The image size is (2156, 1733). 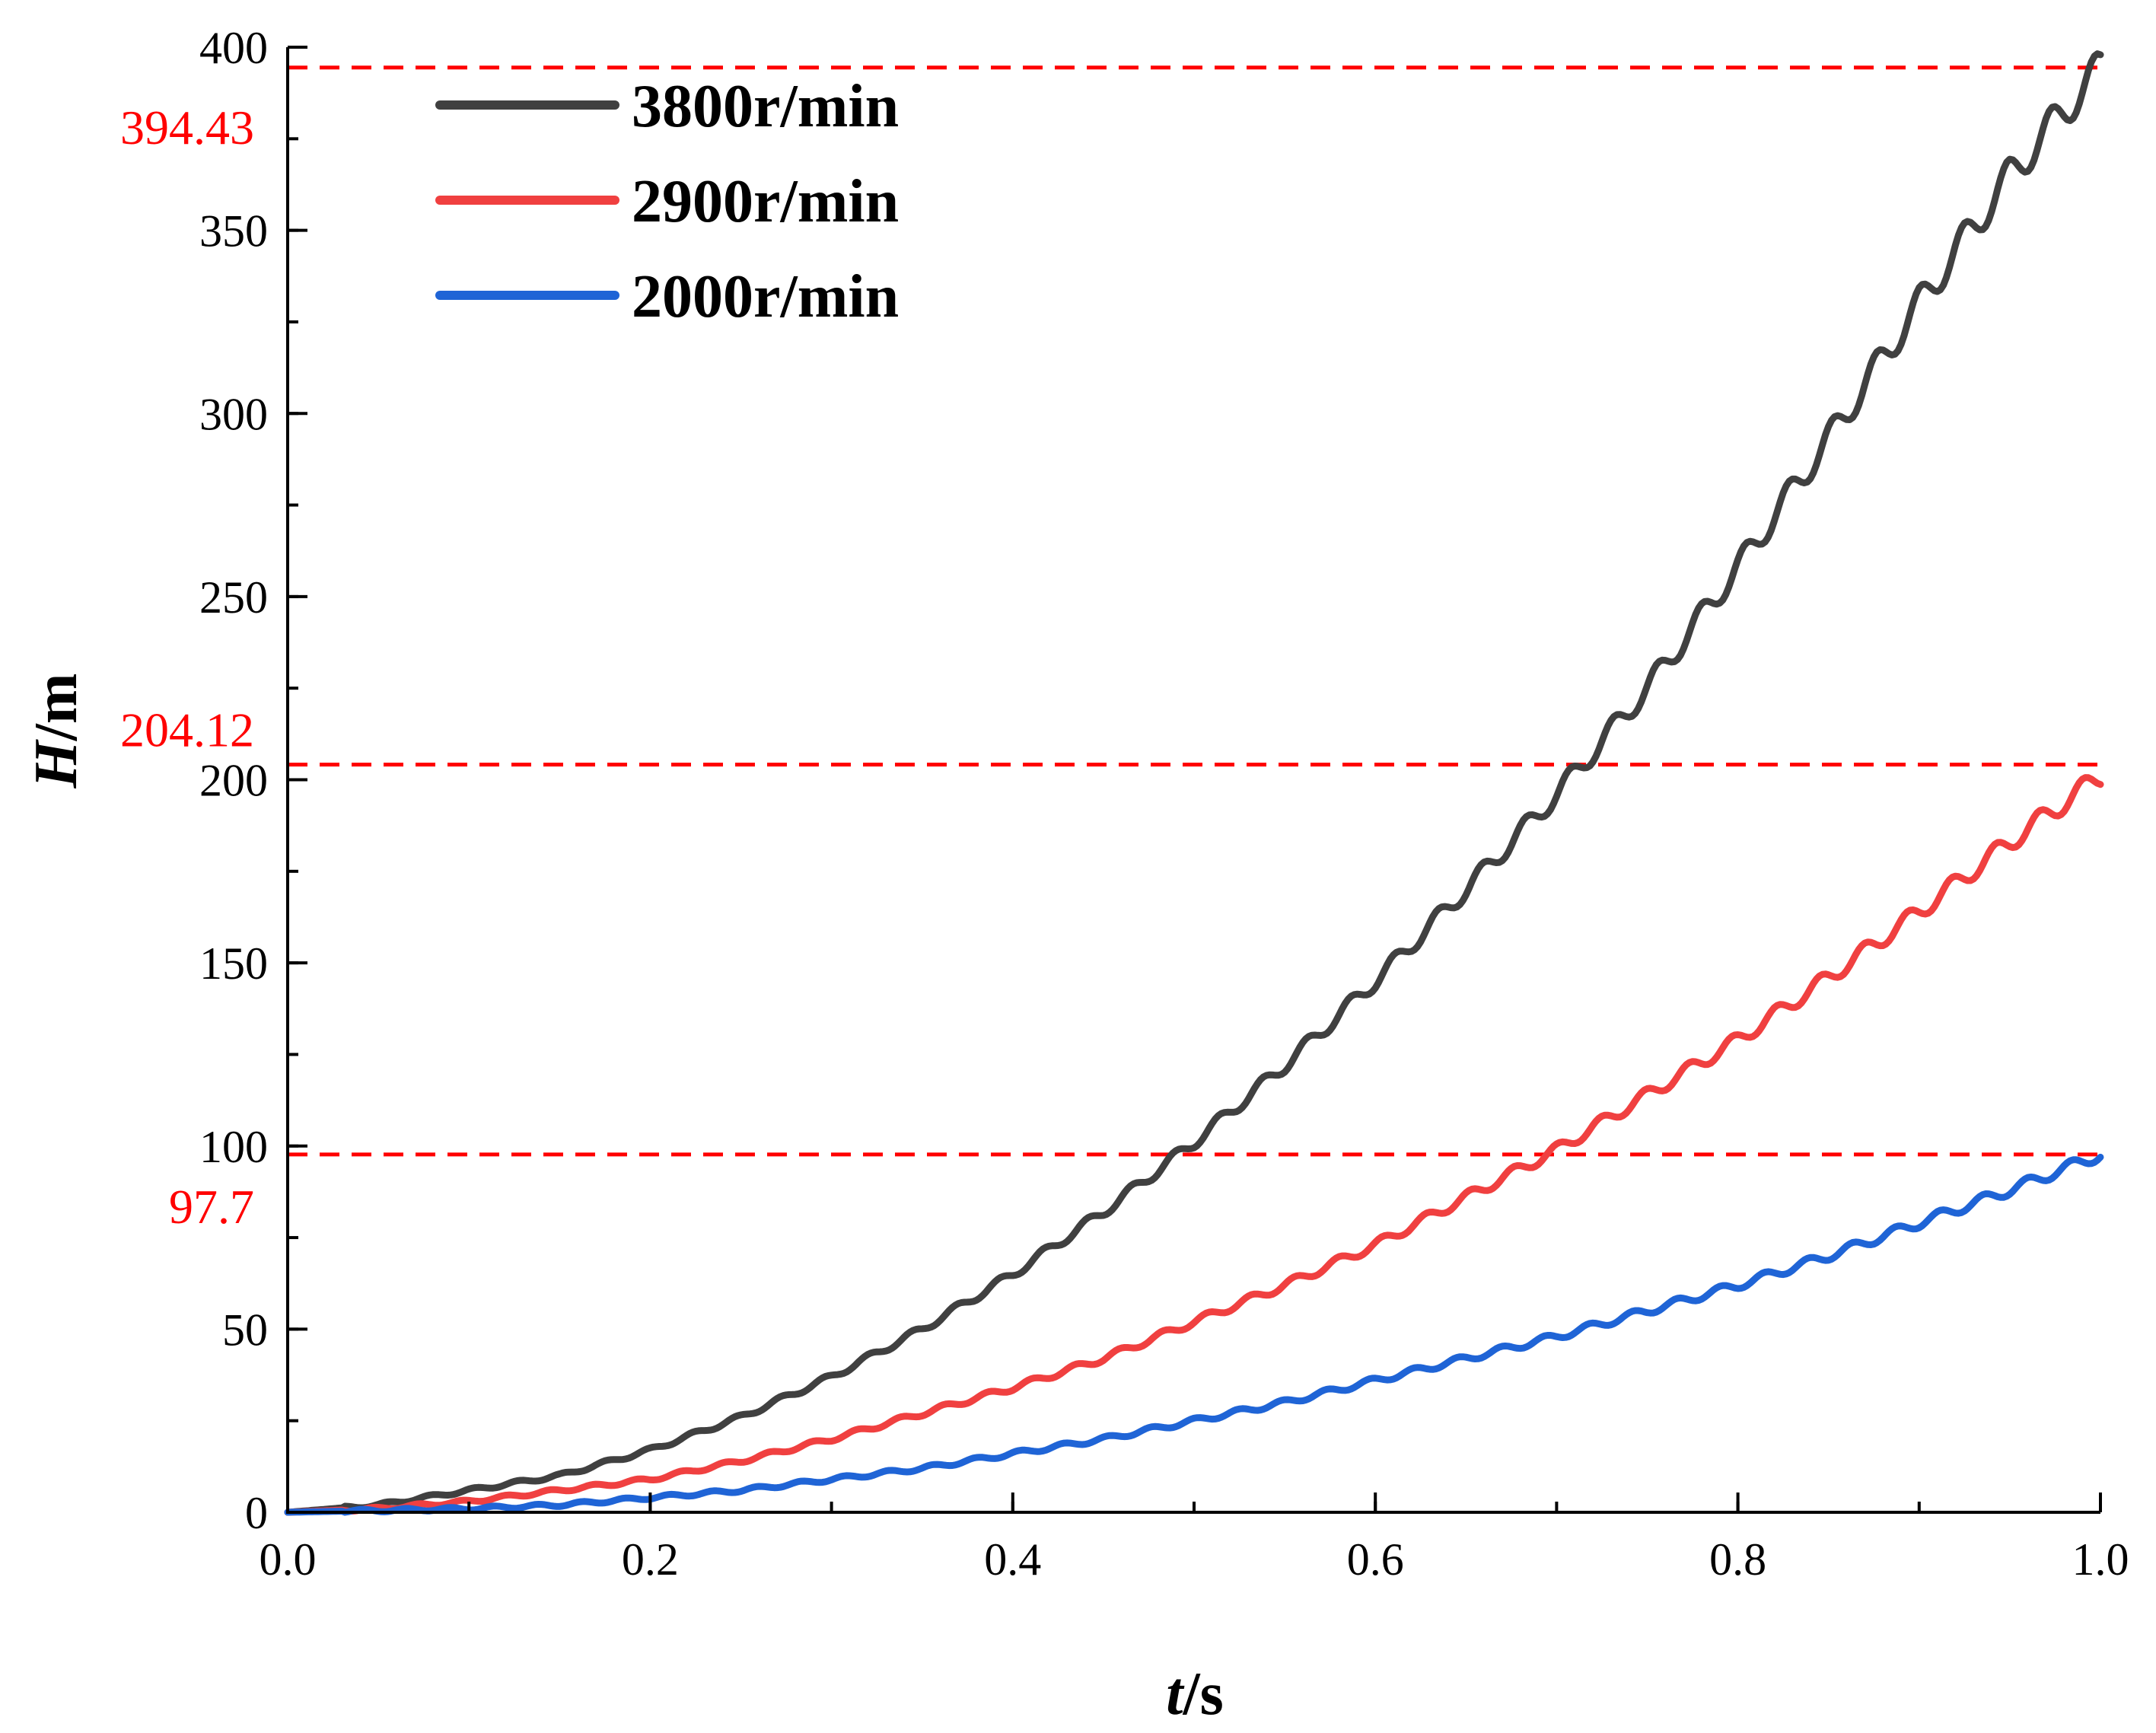 What do you see at coordinates (234, 231) in the screenshot?
I see `y-tick-label: 350` at bounding box center [234, 231].